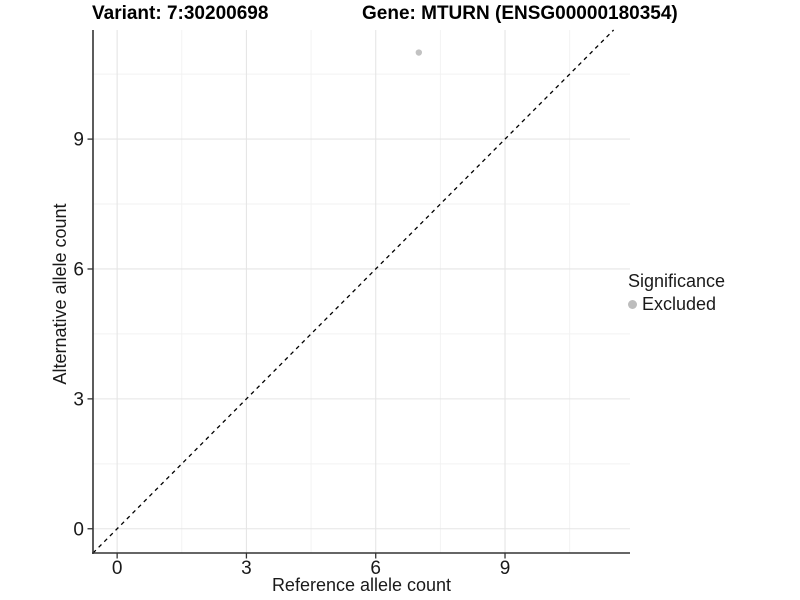 The height and width of the screenshot is (600, 800). I want to click on legend-entry: Excluded, so click(676, 304).